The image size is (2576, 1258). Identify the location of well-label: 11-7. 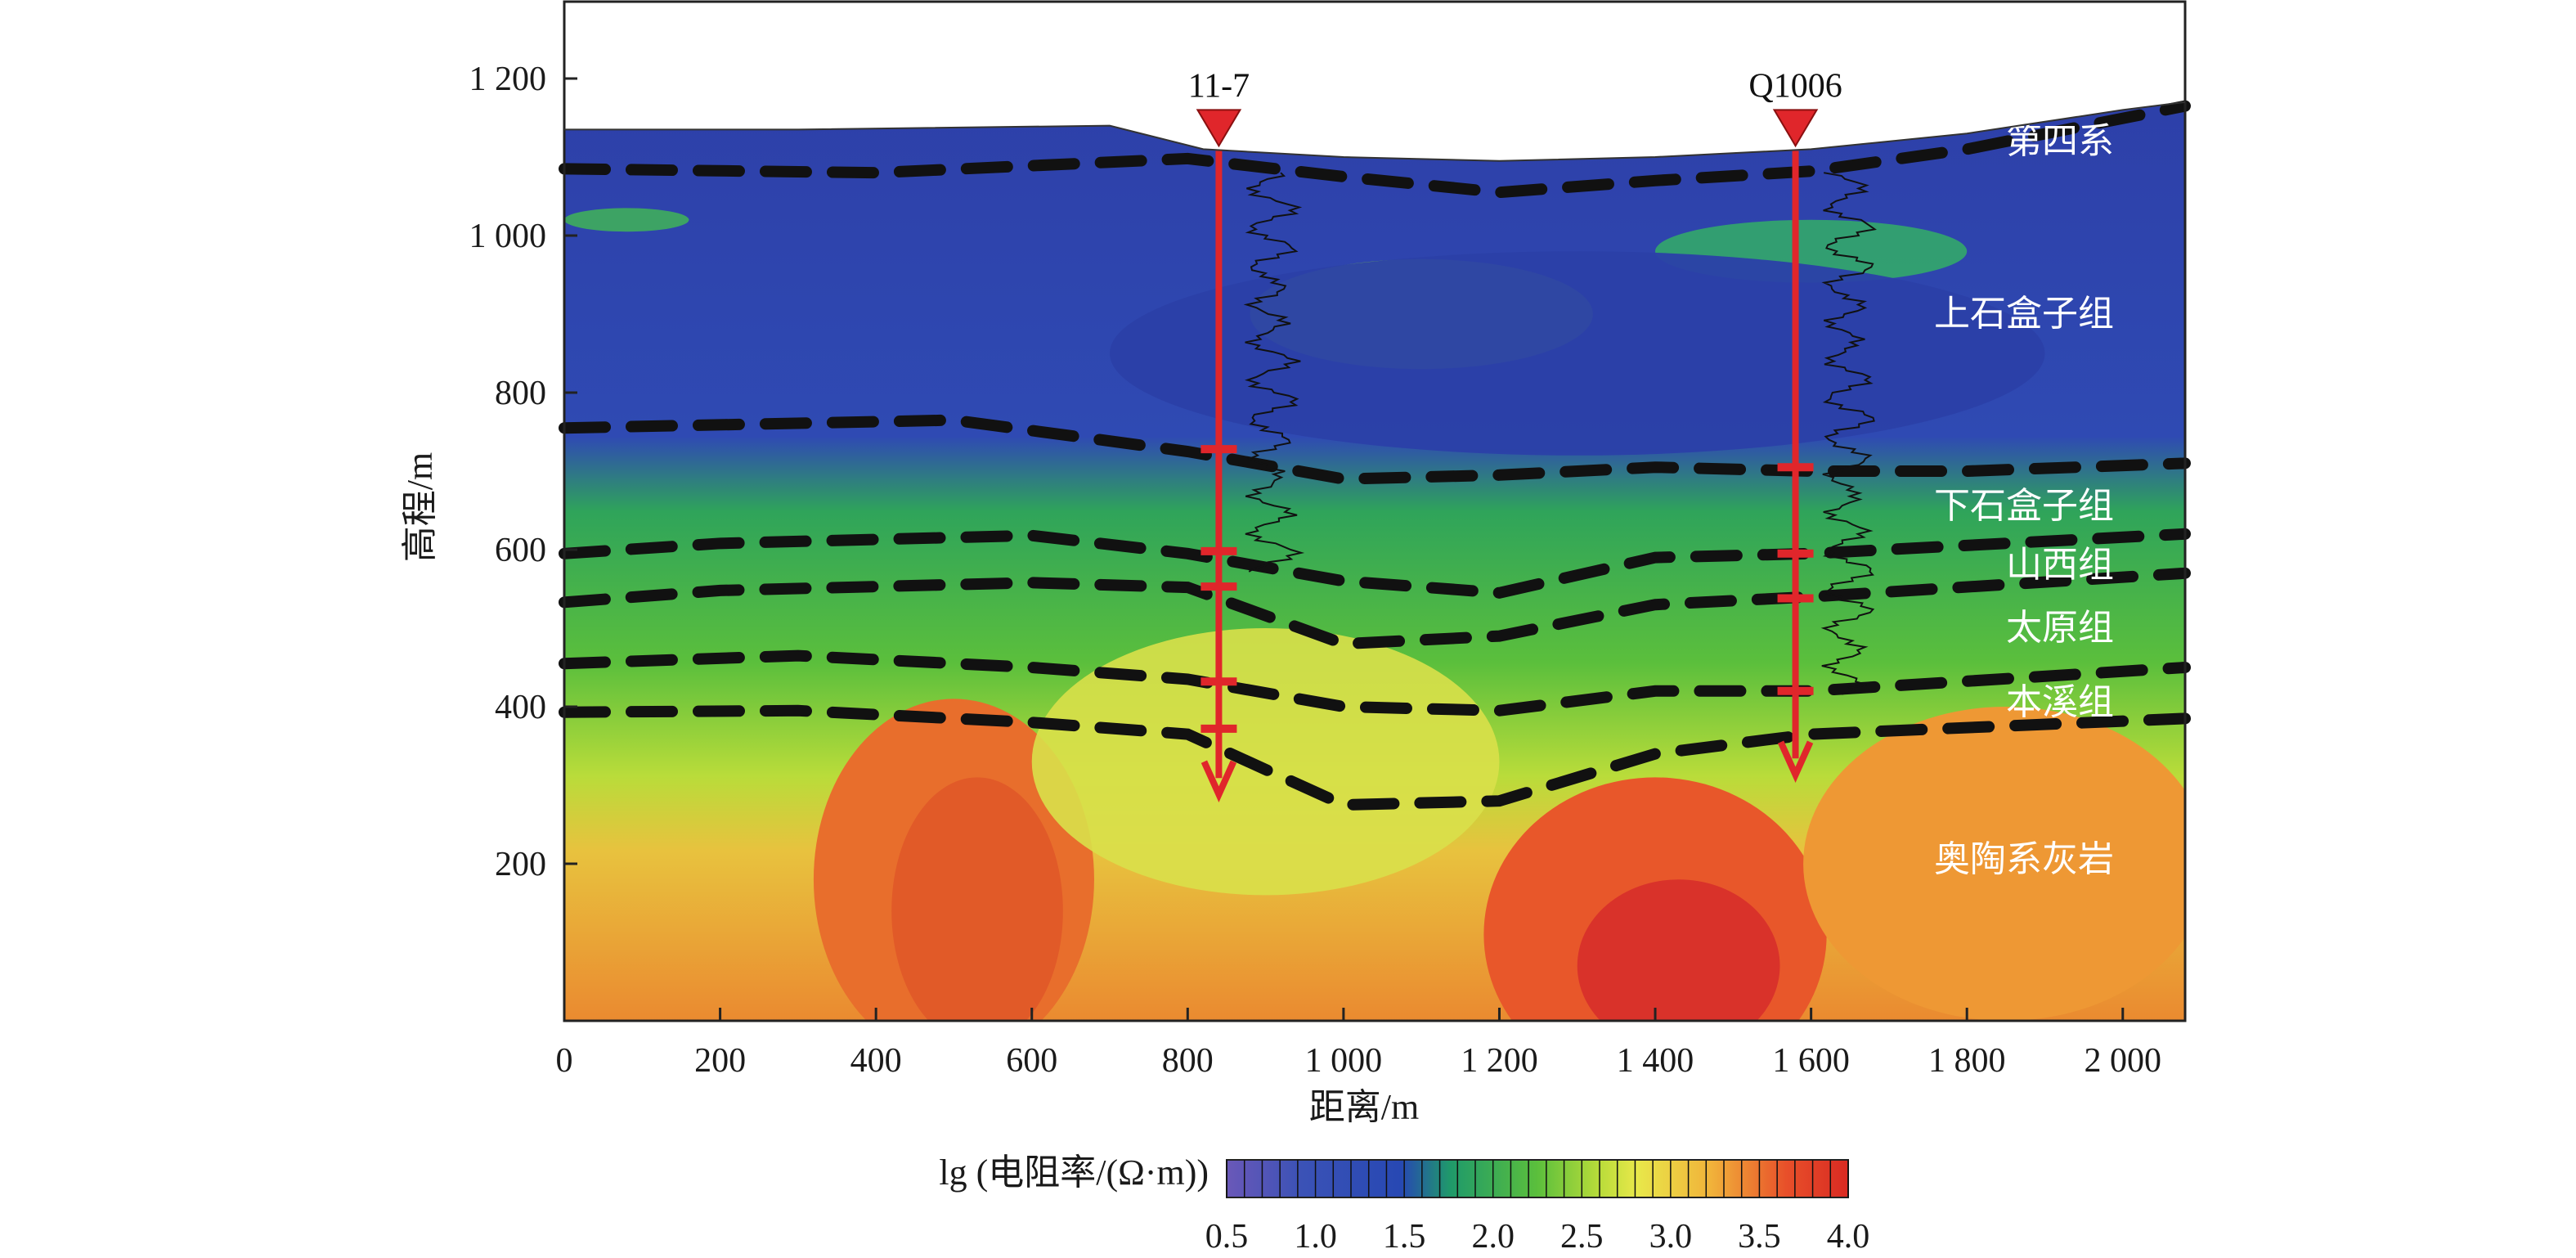
(1219, 86).